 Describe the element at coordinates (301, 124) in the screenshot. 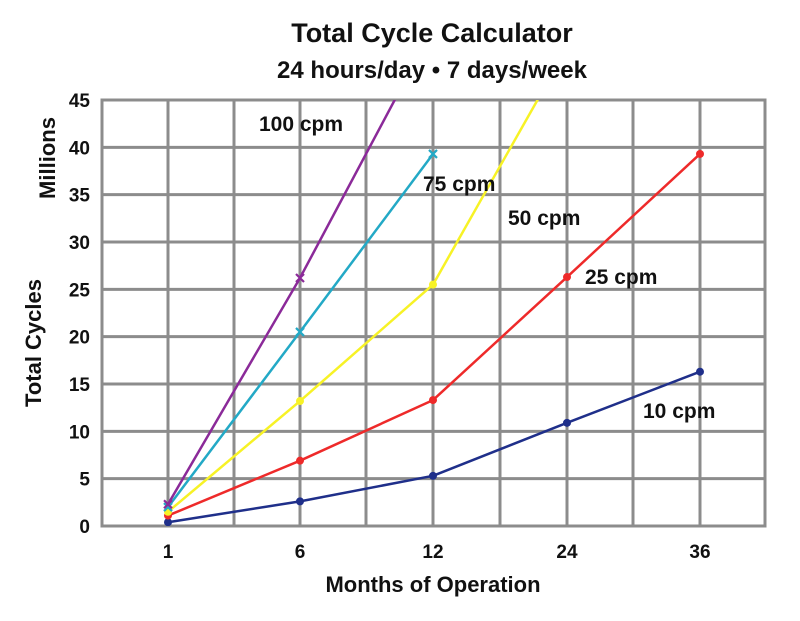

I see `series-label: 100 cpm` at that location.